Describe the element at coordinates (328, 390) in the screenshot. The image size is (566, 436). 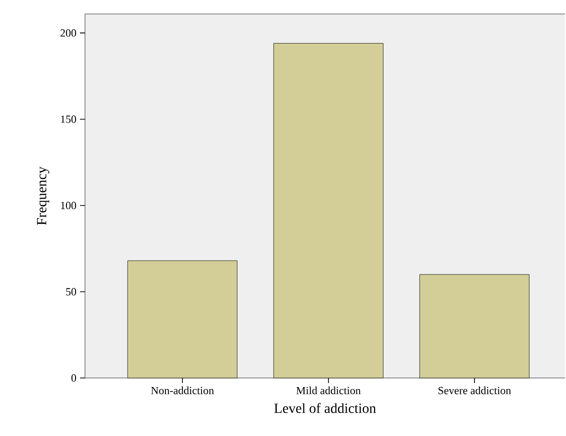
I see `x-tick-label: Mild addiction` at that location.